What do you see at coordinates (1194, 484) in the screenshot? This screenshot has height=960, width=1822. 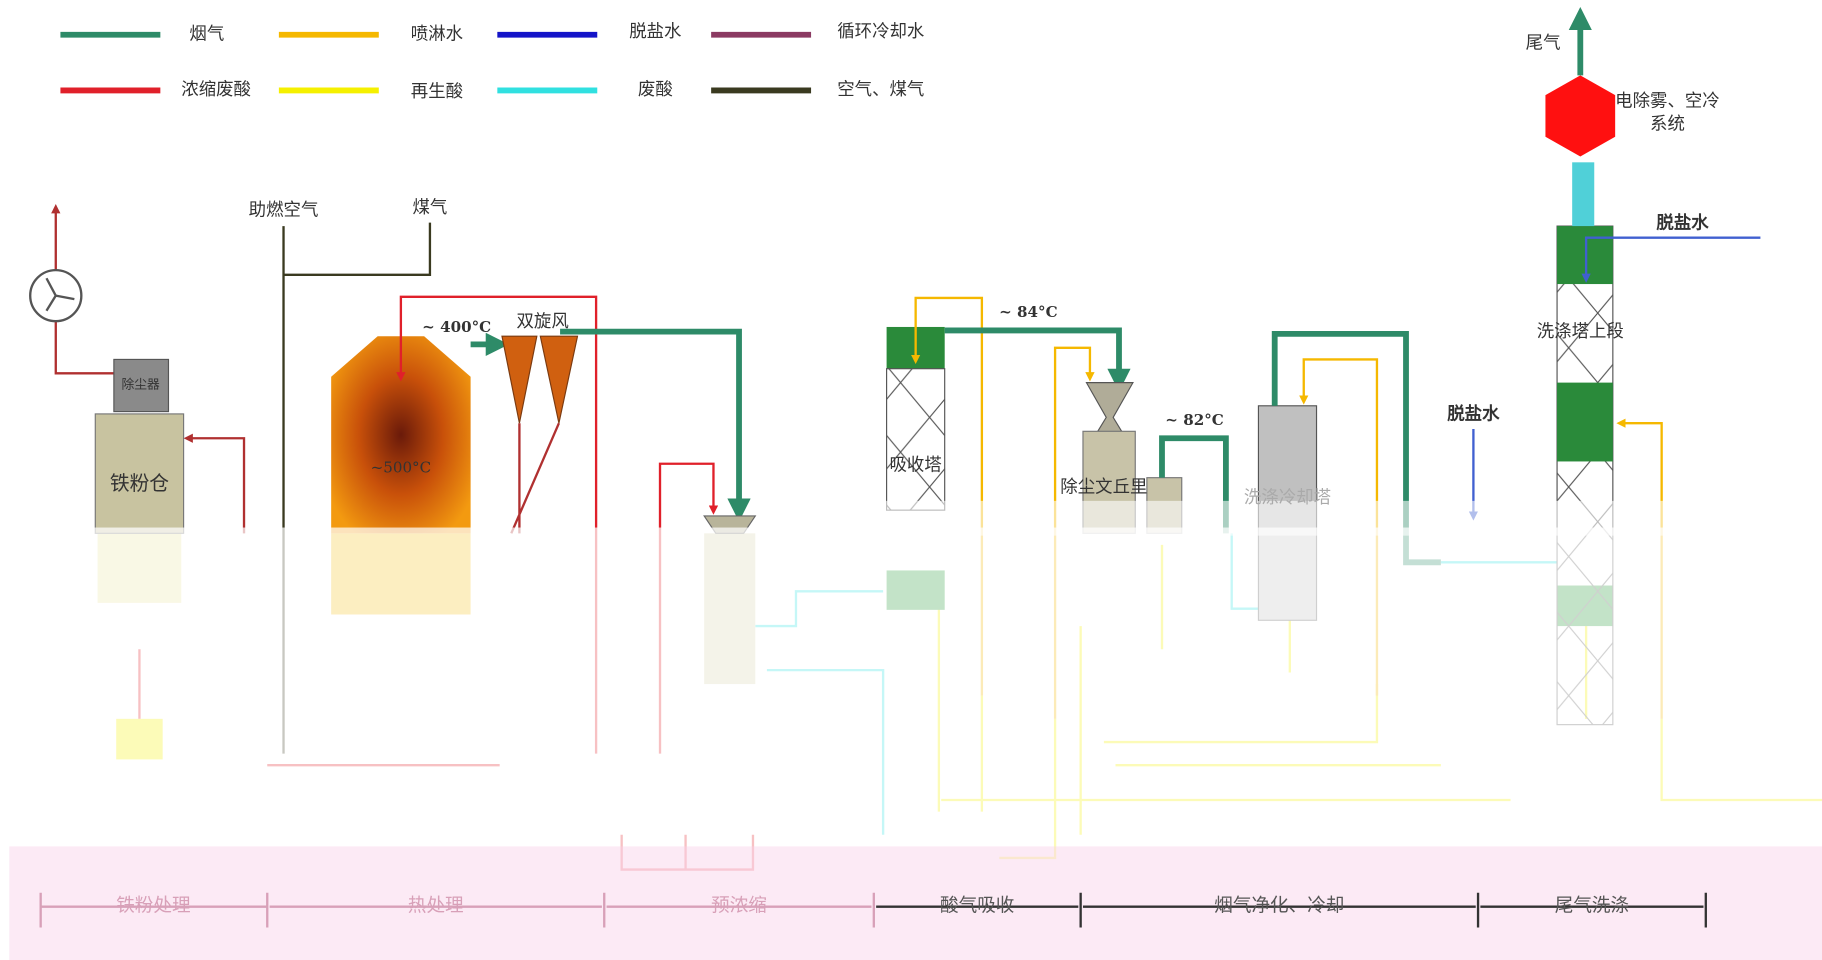 I see `venturi` at bounding box center [1194, 484].